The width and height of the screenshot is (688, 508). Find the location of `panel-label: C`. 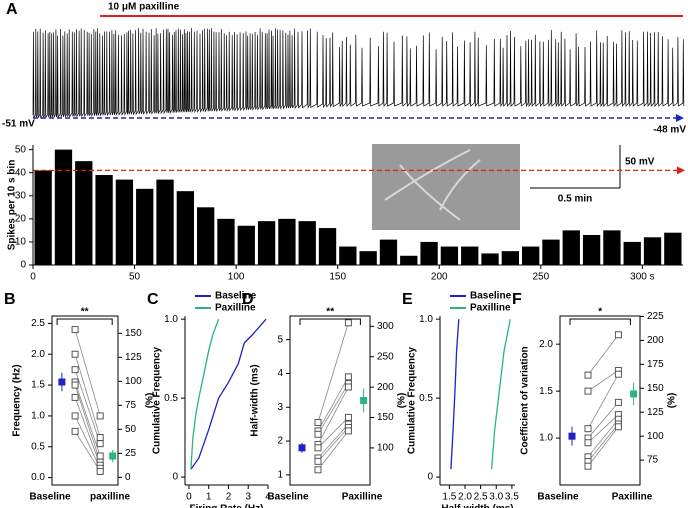

panel-label: C is located at coordinates (153, 299).